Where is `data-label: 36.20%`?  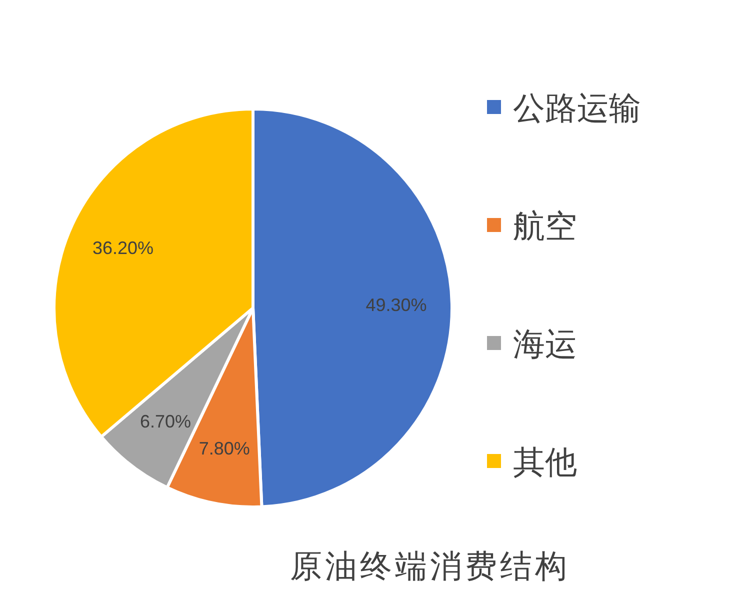 data-label: 36.20% is located at coordinates (123, 248).